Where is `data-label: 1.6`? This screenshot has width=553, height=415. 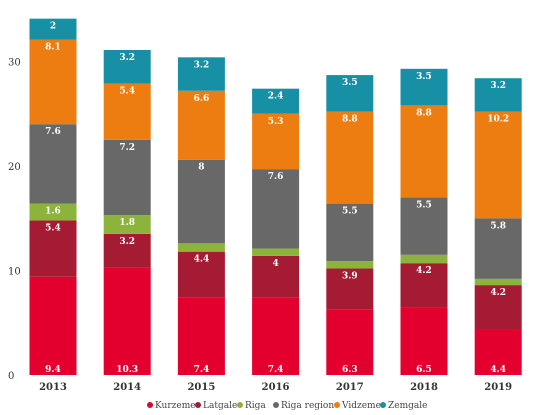
data-label: 1.6 is located at coordinates (53, 212).